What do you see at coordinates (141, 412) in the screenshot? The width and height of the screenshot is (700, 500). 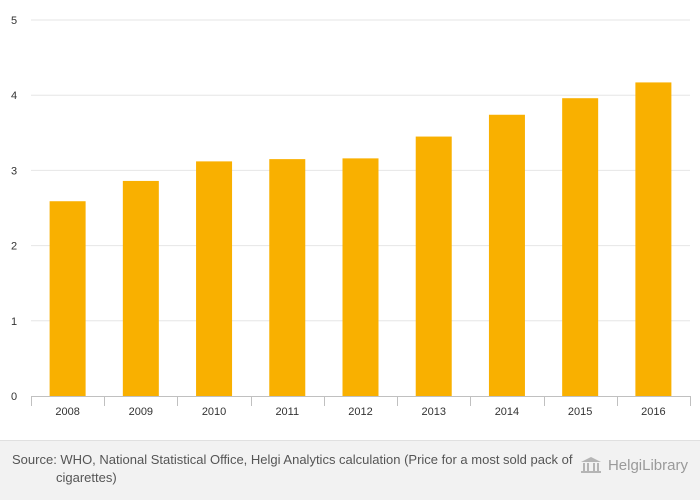 I see `x-tick-label: 2009` at bounding box center [141, 412].